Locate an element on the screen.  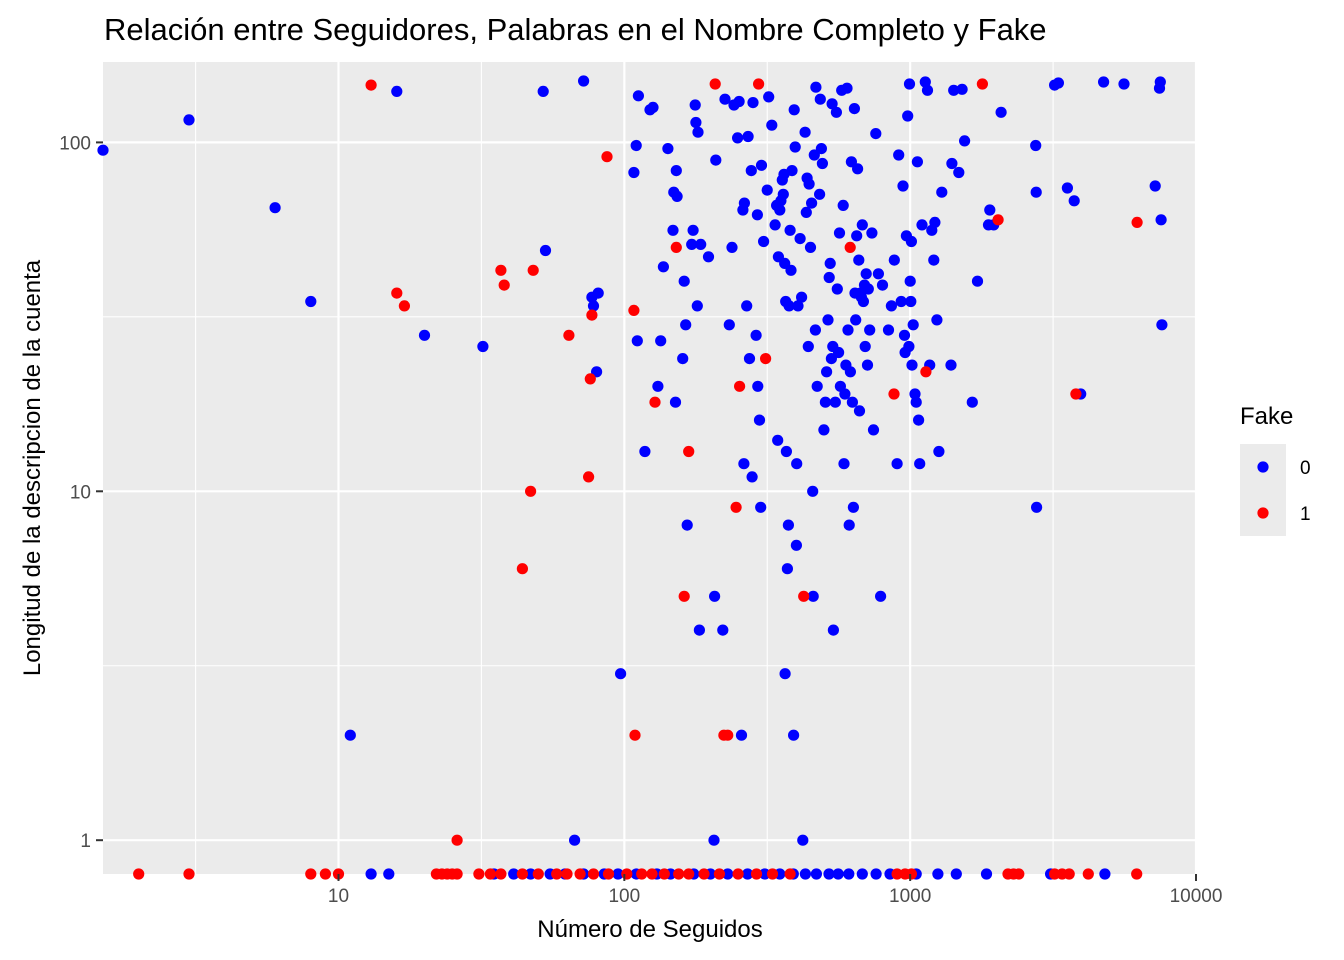
y-axis-title: Longitud de la descripcion de la cuenta is located at coordinates (32, 467).